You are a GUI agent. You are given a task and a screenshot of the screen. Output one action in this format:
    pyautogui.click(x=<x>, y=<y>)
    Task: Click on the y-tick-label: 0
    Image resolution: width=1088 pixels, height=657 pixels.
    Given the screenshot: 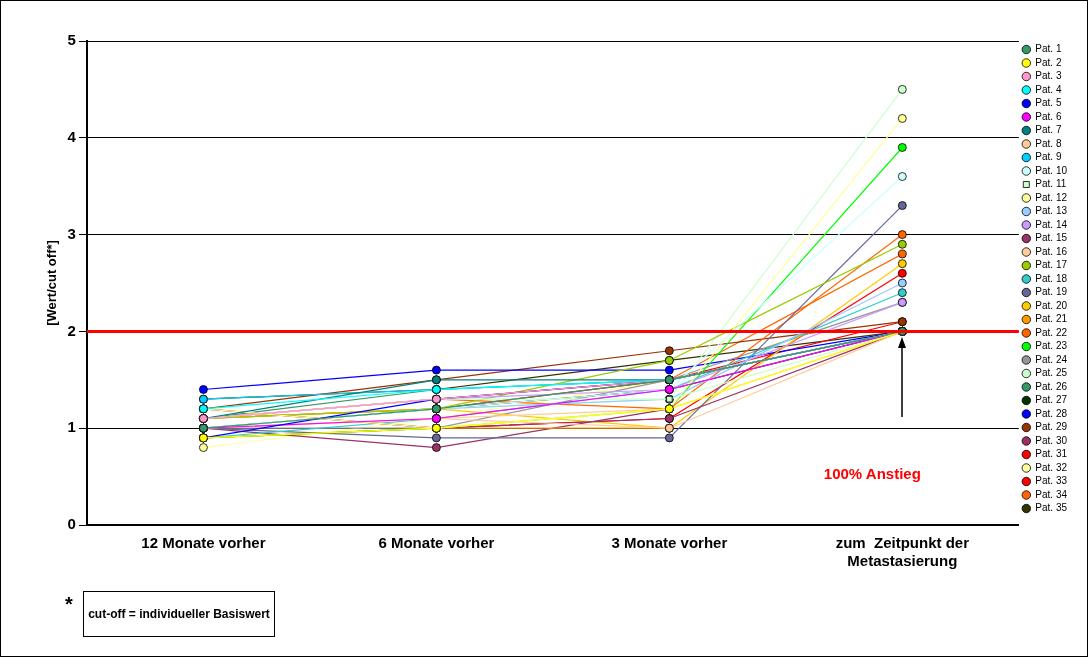 What is the action you would take?
    pyautogui.click(x=71, y=524)
    